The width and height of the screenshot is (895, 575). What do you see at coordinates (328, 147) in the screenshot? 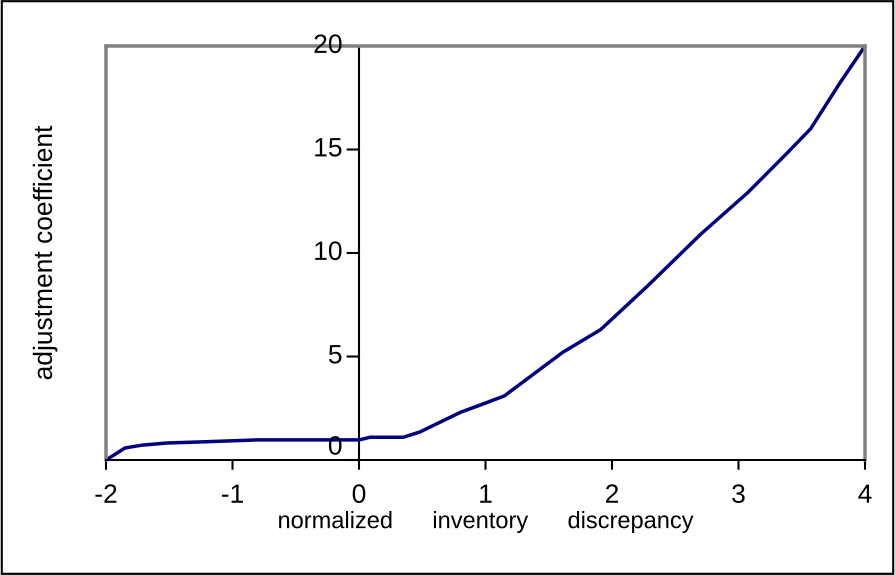
I see `y-tick-label: 15` at bounding box center [328, 147].